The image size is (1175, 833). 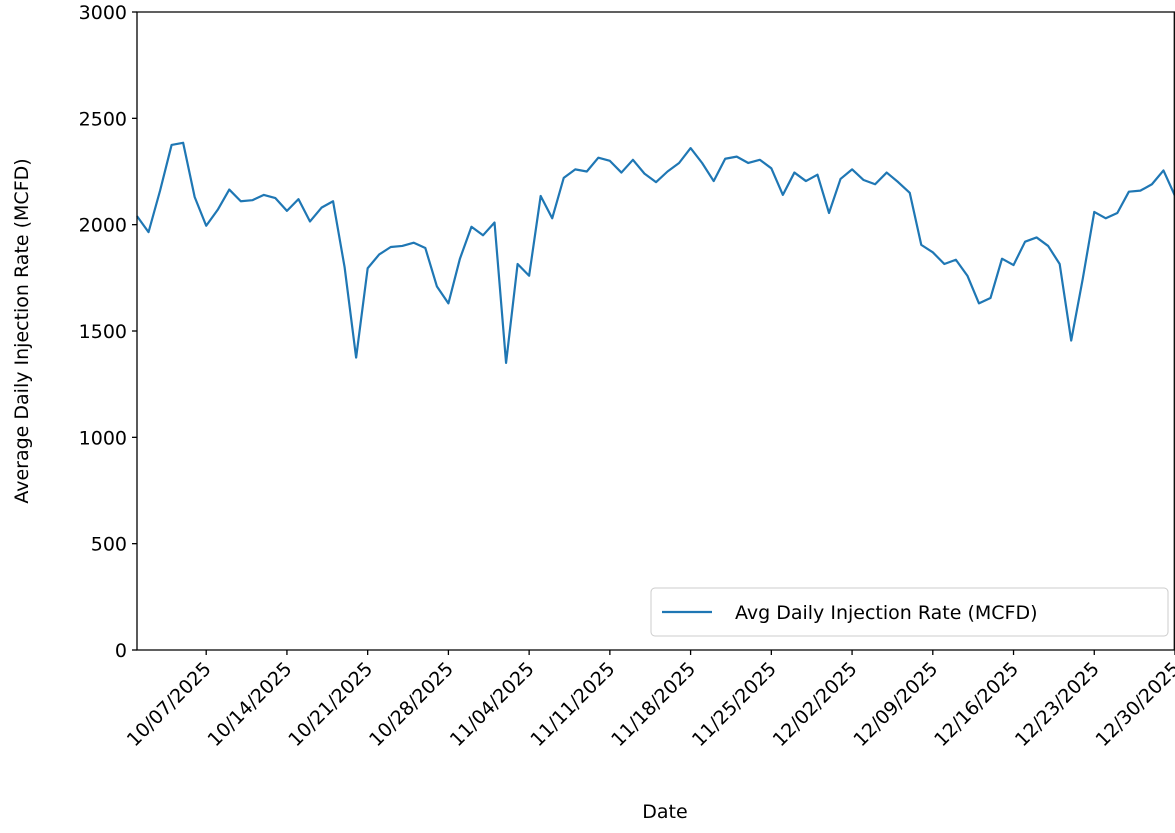 What do you see at coordinates (103, 226) in the screenshot?
I see `y-tick-label: 2000` at bounding box center [103, 226].